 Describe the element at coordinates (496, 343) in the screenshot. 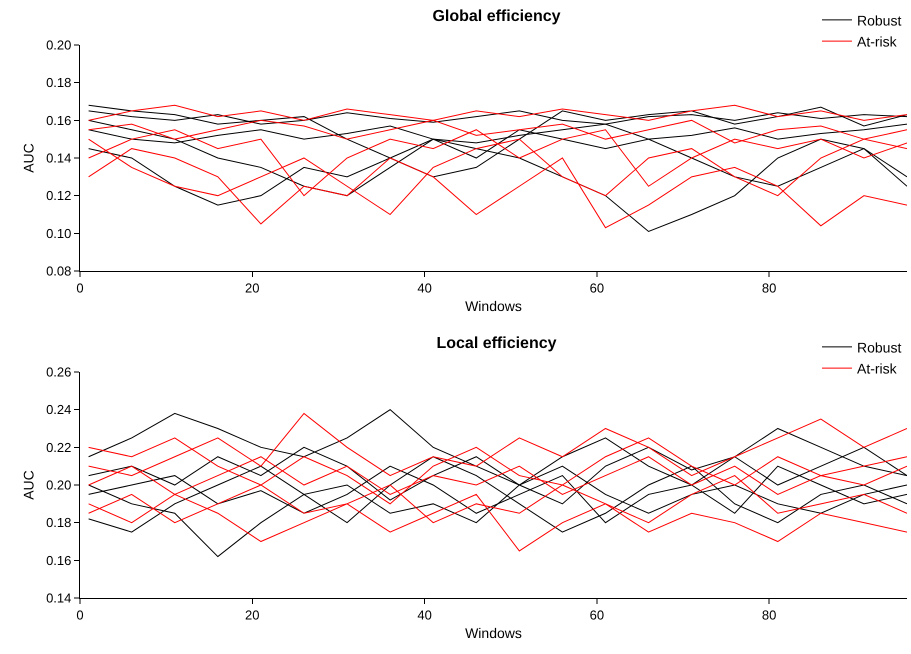

I see `chart-title: Local efficiency` at that location.